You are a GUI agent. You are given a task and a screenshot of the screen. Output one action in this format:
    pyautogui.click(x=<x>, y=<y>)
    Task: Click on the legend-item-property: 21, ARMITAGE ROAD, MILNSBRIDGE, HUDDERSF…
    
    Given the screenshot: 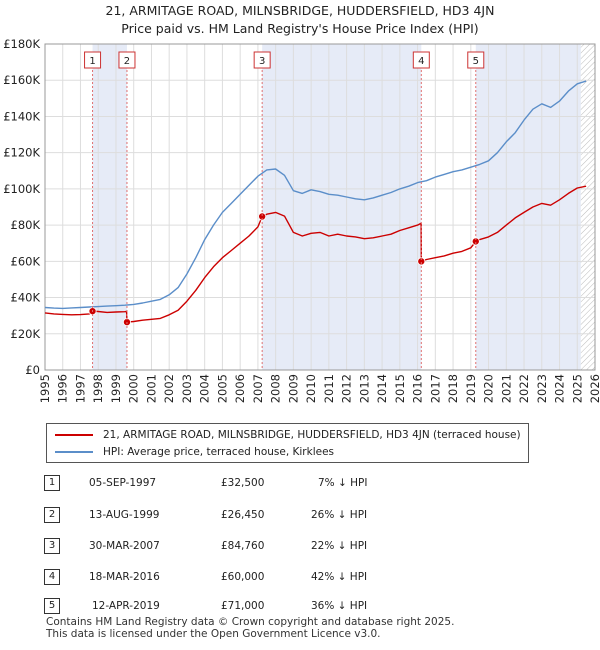 What is the action you would take?
    pyautogui.click(x=288, y=435)
    